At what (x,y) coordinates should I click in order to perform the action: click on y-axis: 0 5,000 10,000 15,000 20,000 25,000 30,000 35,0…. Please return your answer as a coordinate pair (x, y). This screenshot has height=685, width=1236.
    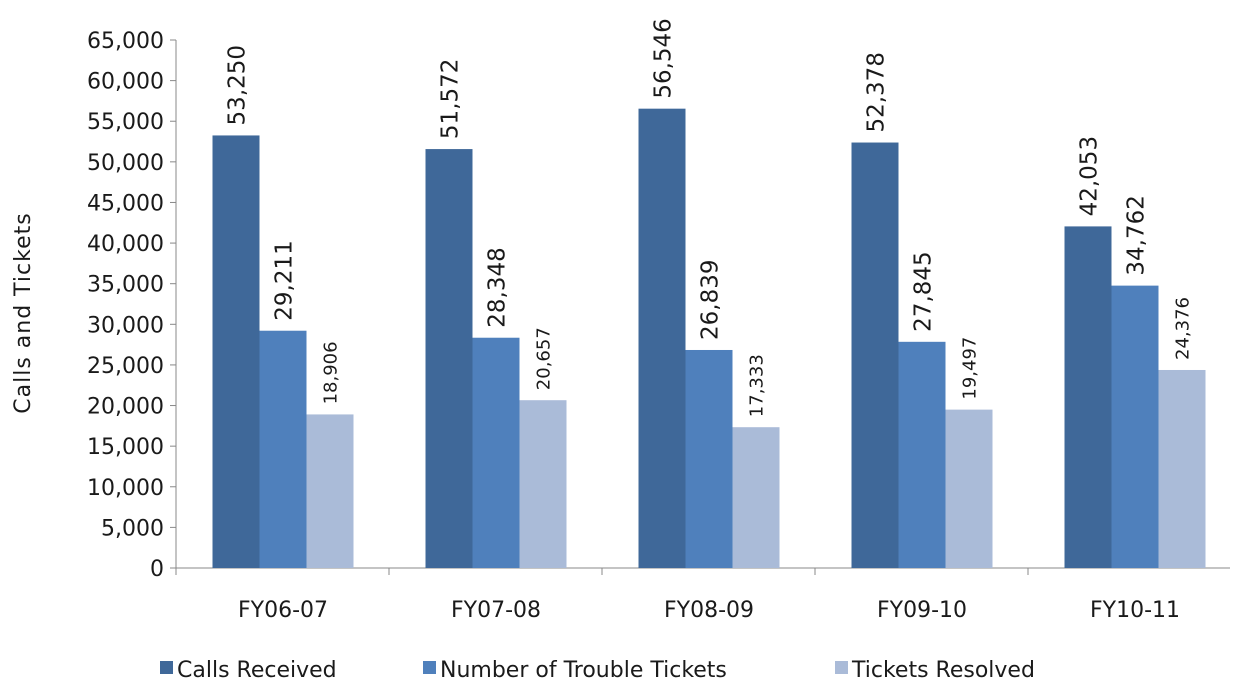
    Looking at the image, I should click on (132, 305).